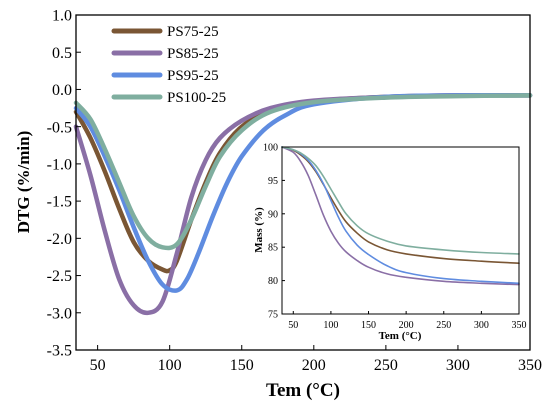 The height and width of the screenshot is (404, 550). I want to click on inset-x-tick-label: 300, so click(481, 325).